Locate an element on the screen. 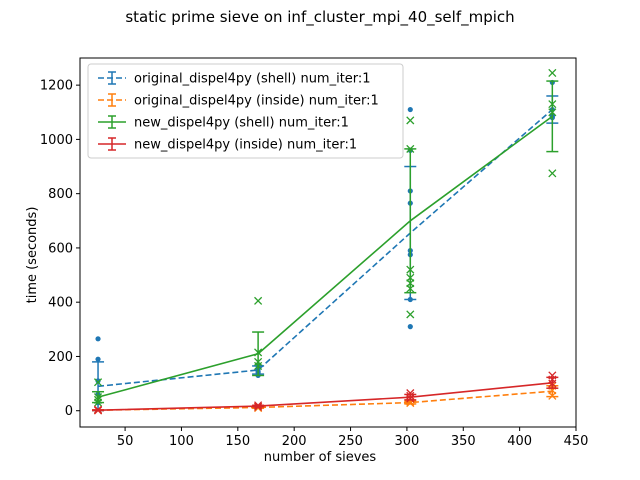 The image size is (640, 480). y-tick-label-5: 1000 is located at coordinates (56, 140).